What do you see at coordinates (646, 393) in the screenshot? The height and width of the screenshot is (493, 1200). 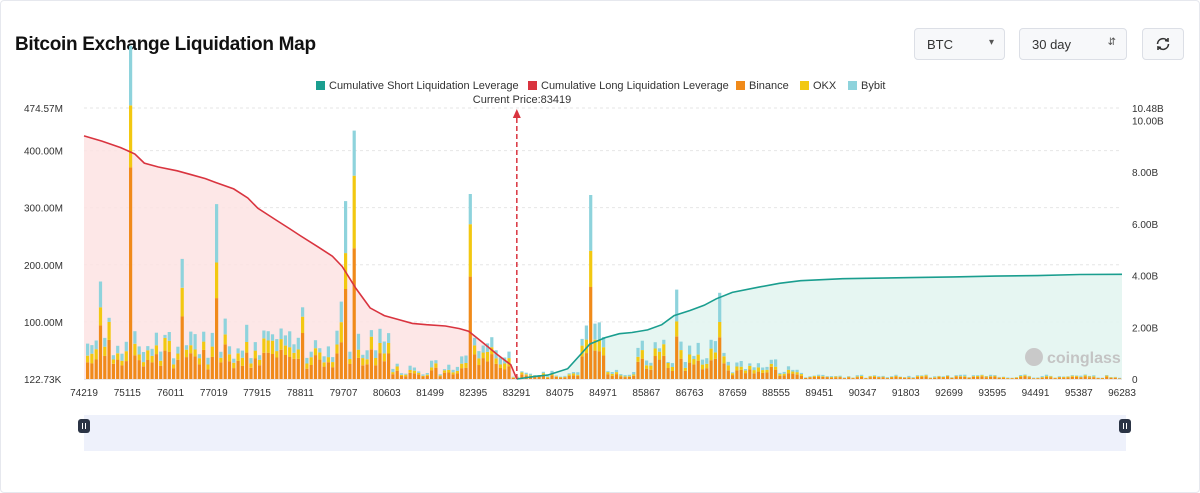 I see `x-tick-label: 85867` at bounding box center [646, 393].